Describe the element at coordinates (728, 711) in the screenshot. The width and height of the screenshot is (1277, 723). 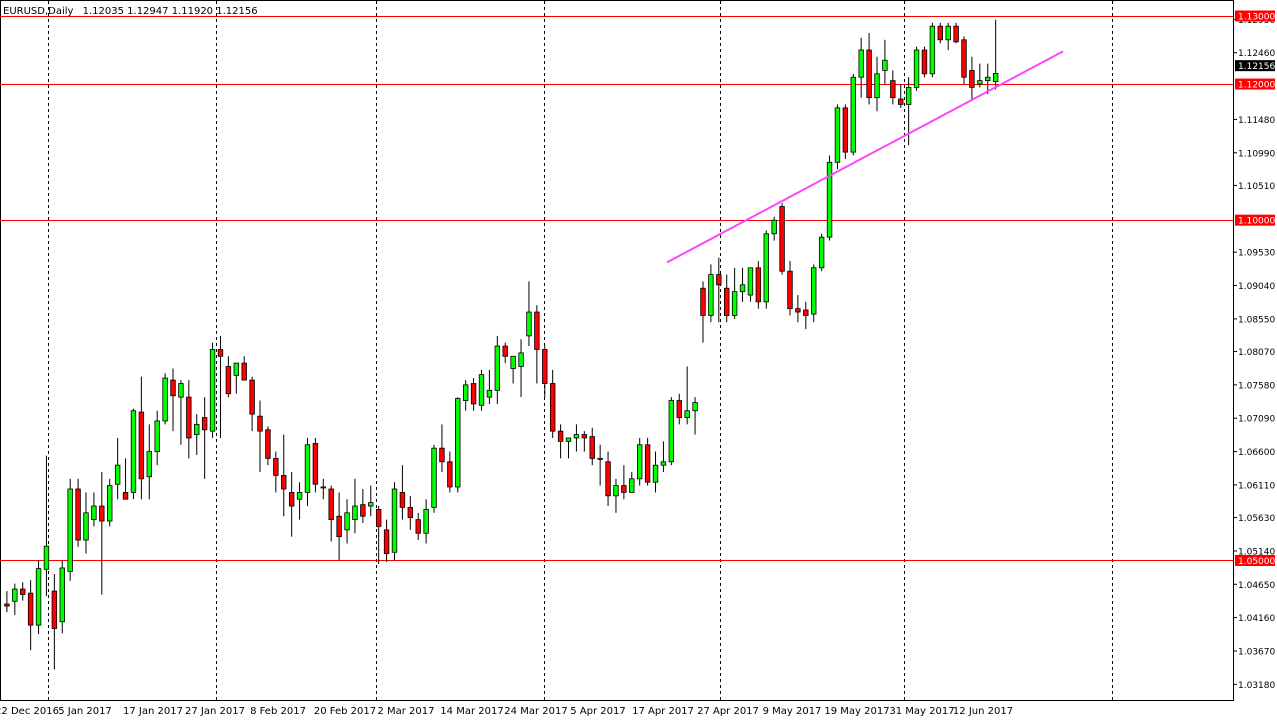
I see `time-label: 27 Apr 2017` at that location.